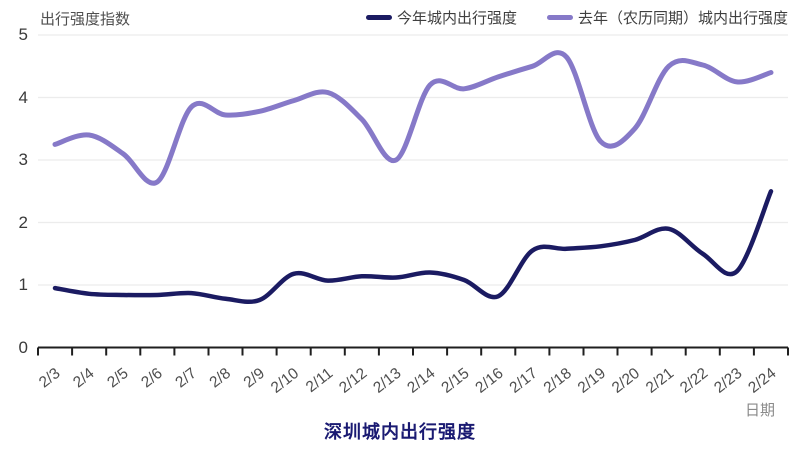 This screenshot has width=800, height=450. I want to click on legend-item-this-year: 今年城内出行强度, so click(441, 17).